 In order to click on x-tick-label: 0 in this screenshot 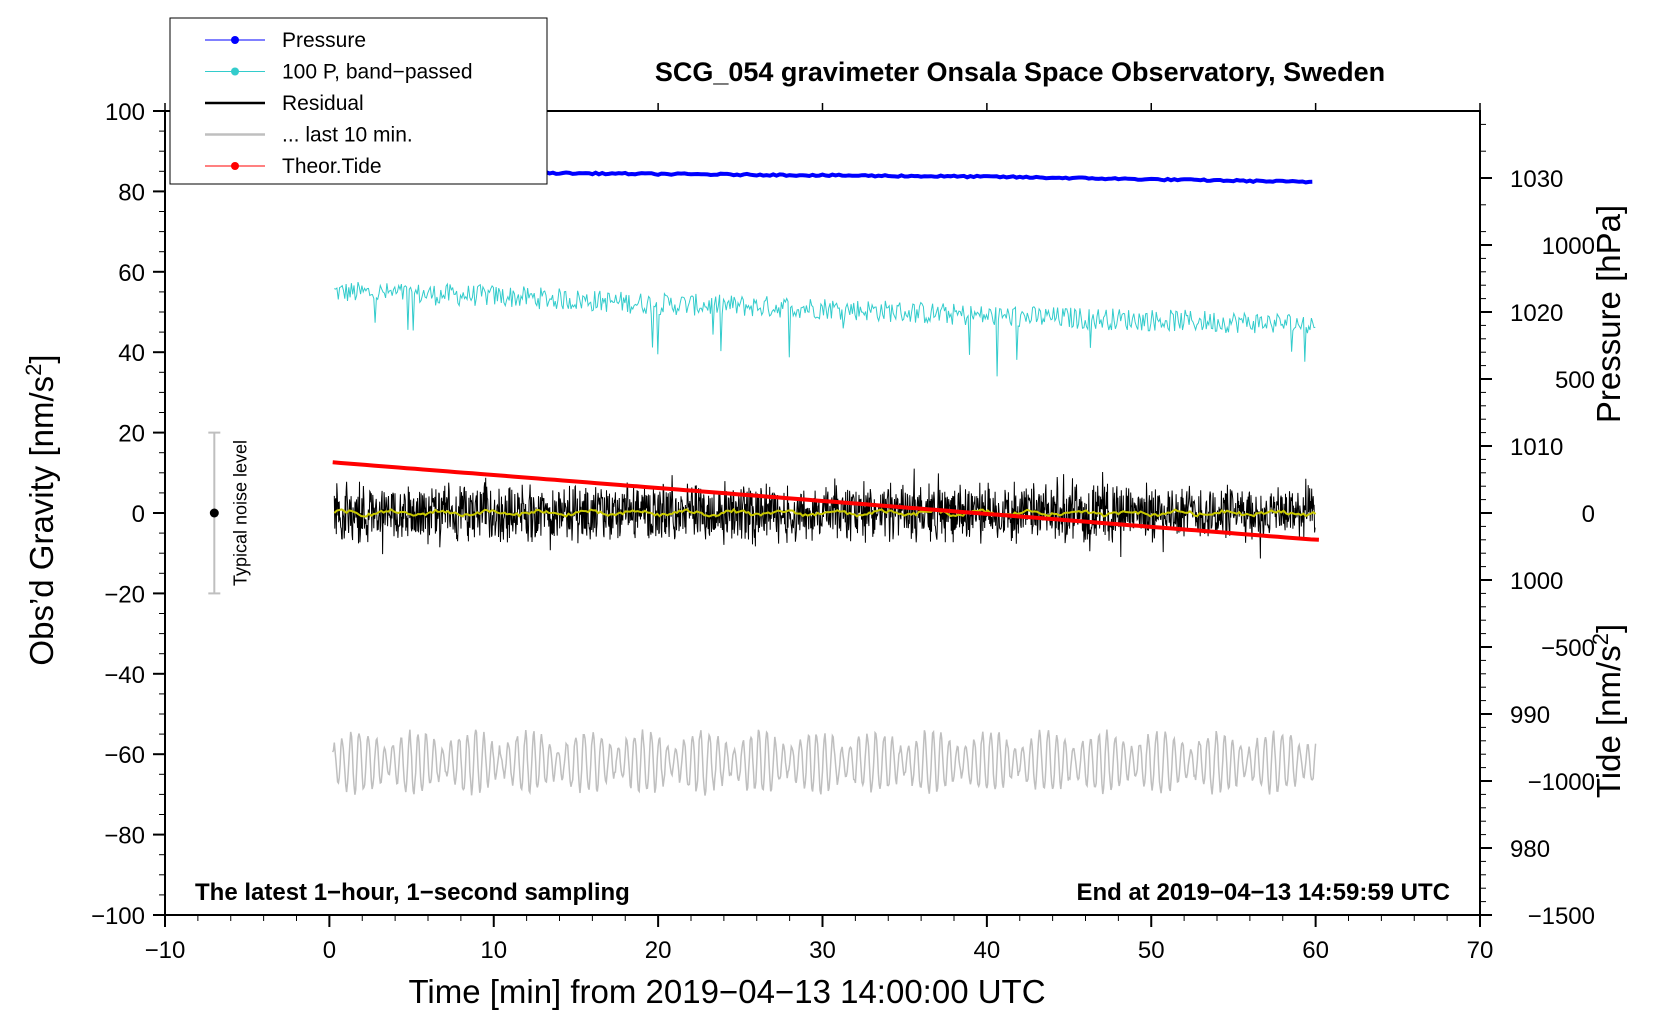, I will do `click(329, 950)`.